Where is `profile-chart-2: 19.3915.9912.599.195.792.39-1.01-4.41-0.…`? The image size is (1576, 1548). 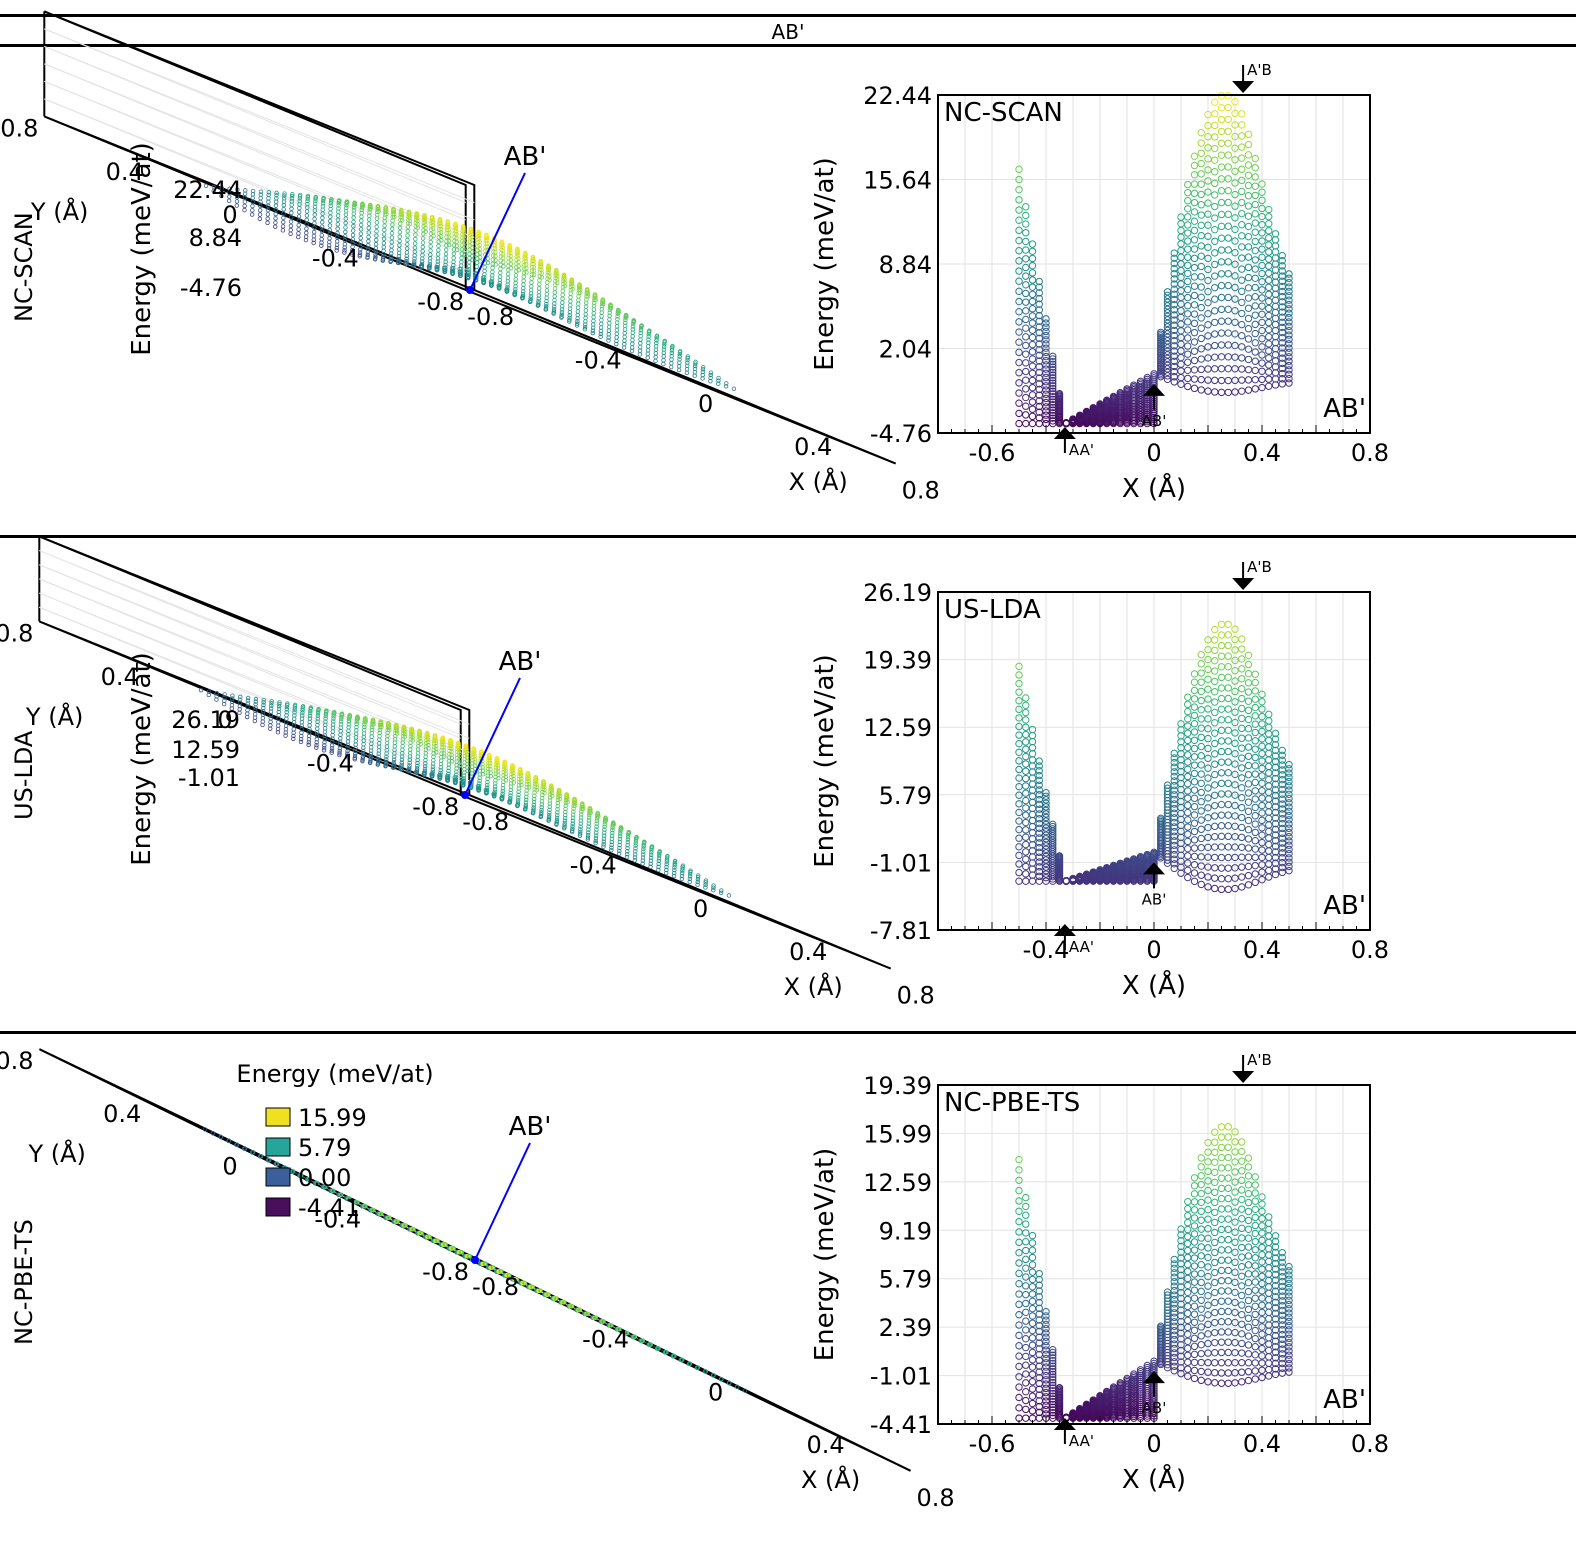 profile-chart-2: 19.3915.9912.599.195.792.39-1.01-4.41-0.… is located at coordinates (1099, 1273).